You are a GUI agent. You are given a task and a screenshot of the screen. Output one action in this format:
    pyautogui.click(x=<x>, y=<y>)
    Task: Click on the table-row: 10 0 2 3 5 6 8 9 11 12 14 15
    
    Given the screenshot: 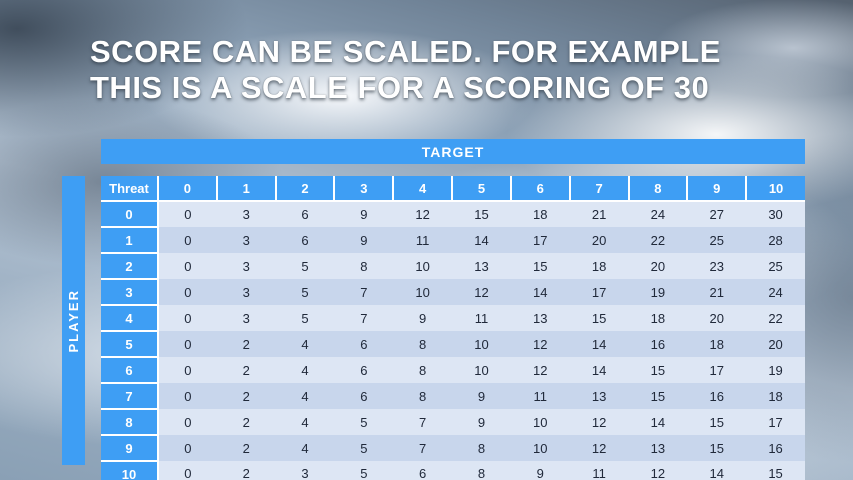 What is the action you would take?
    pyautogui.click(x=453, y=470)
    